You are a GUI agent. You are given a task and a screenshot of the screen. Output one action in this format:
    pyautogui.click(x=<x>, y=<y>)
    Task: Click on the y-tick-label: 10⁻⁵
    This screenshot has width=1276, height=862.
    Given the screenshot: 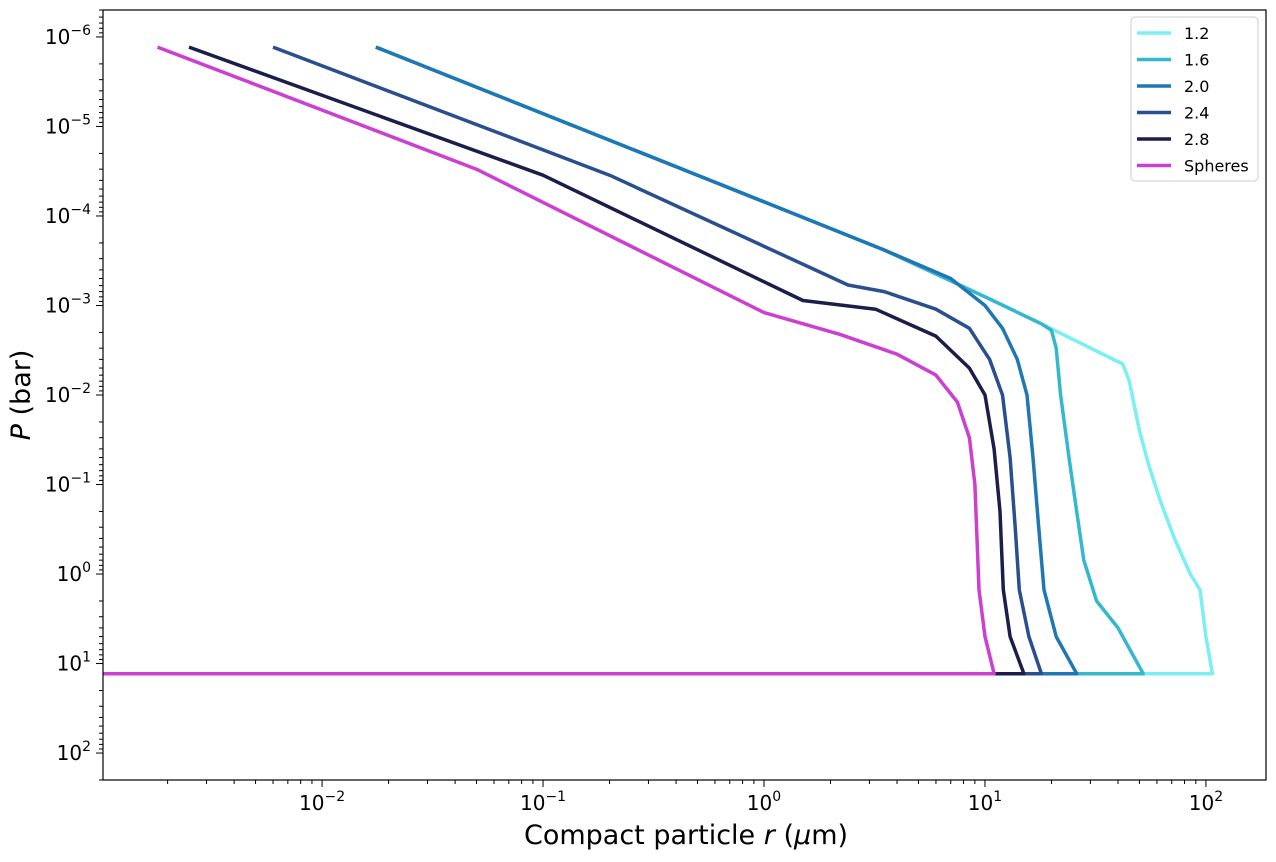 What is the action you would take?
    pyautogui.click(x=68, y=125)
    